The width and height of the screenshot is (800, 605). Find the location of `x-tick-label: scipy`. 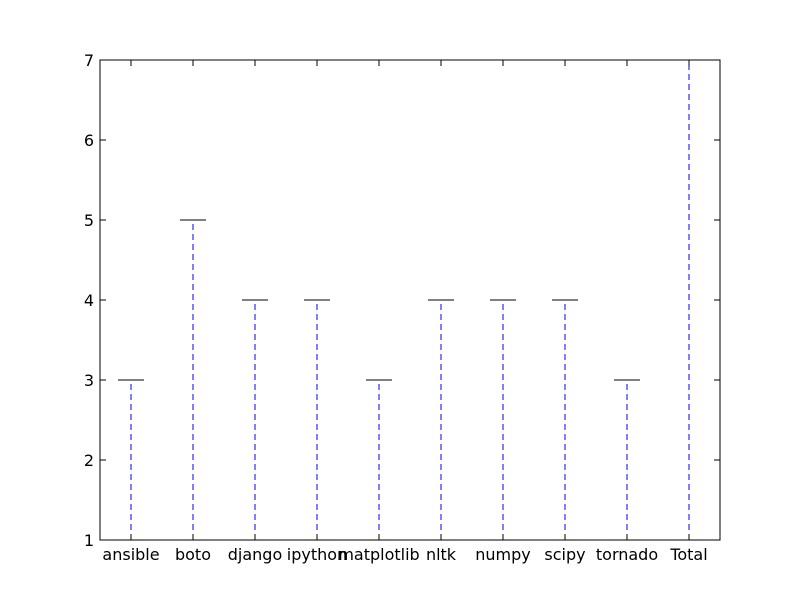

x-tick-label: scipy is located at coordinates (564, 554).